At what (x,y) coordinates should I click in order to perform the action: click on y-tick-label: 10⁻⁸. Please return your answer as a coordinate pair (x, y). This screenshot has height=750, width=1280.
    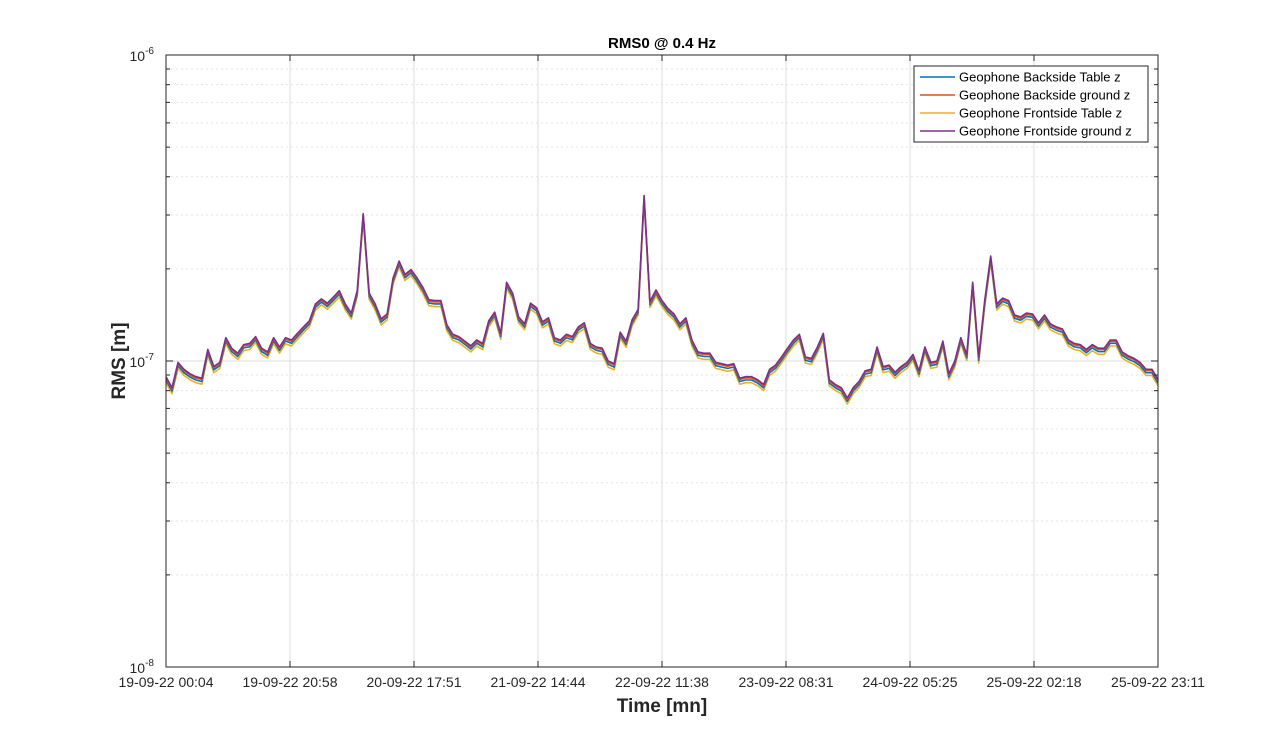
    Looking at the image, I should click on (142, 667).